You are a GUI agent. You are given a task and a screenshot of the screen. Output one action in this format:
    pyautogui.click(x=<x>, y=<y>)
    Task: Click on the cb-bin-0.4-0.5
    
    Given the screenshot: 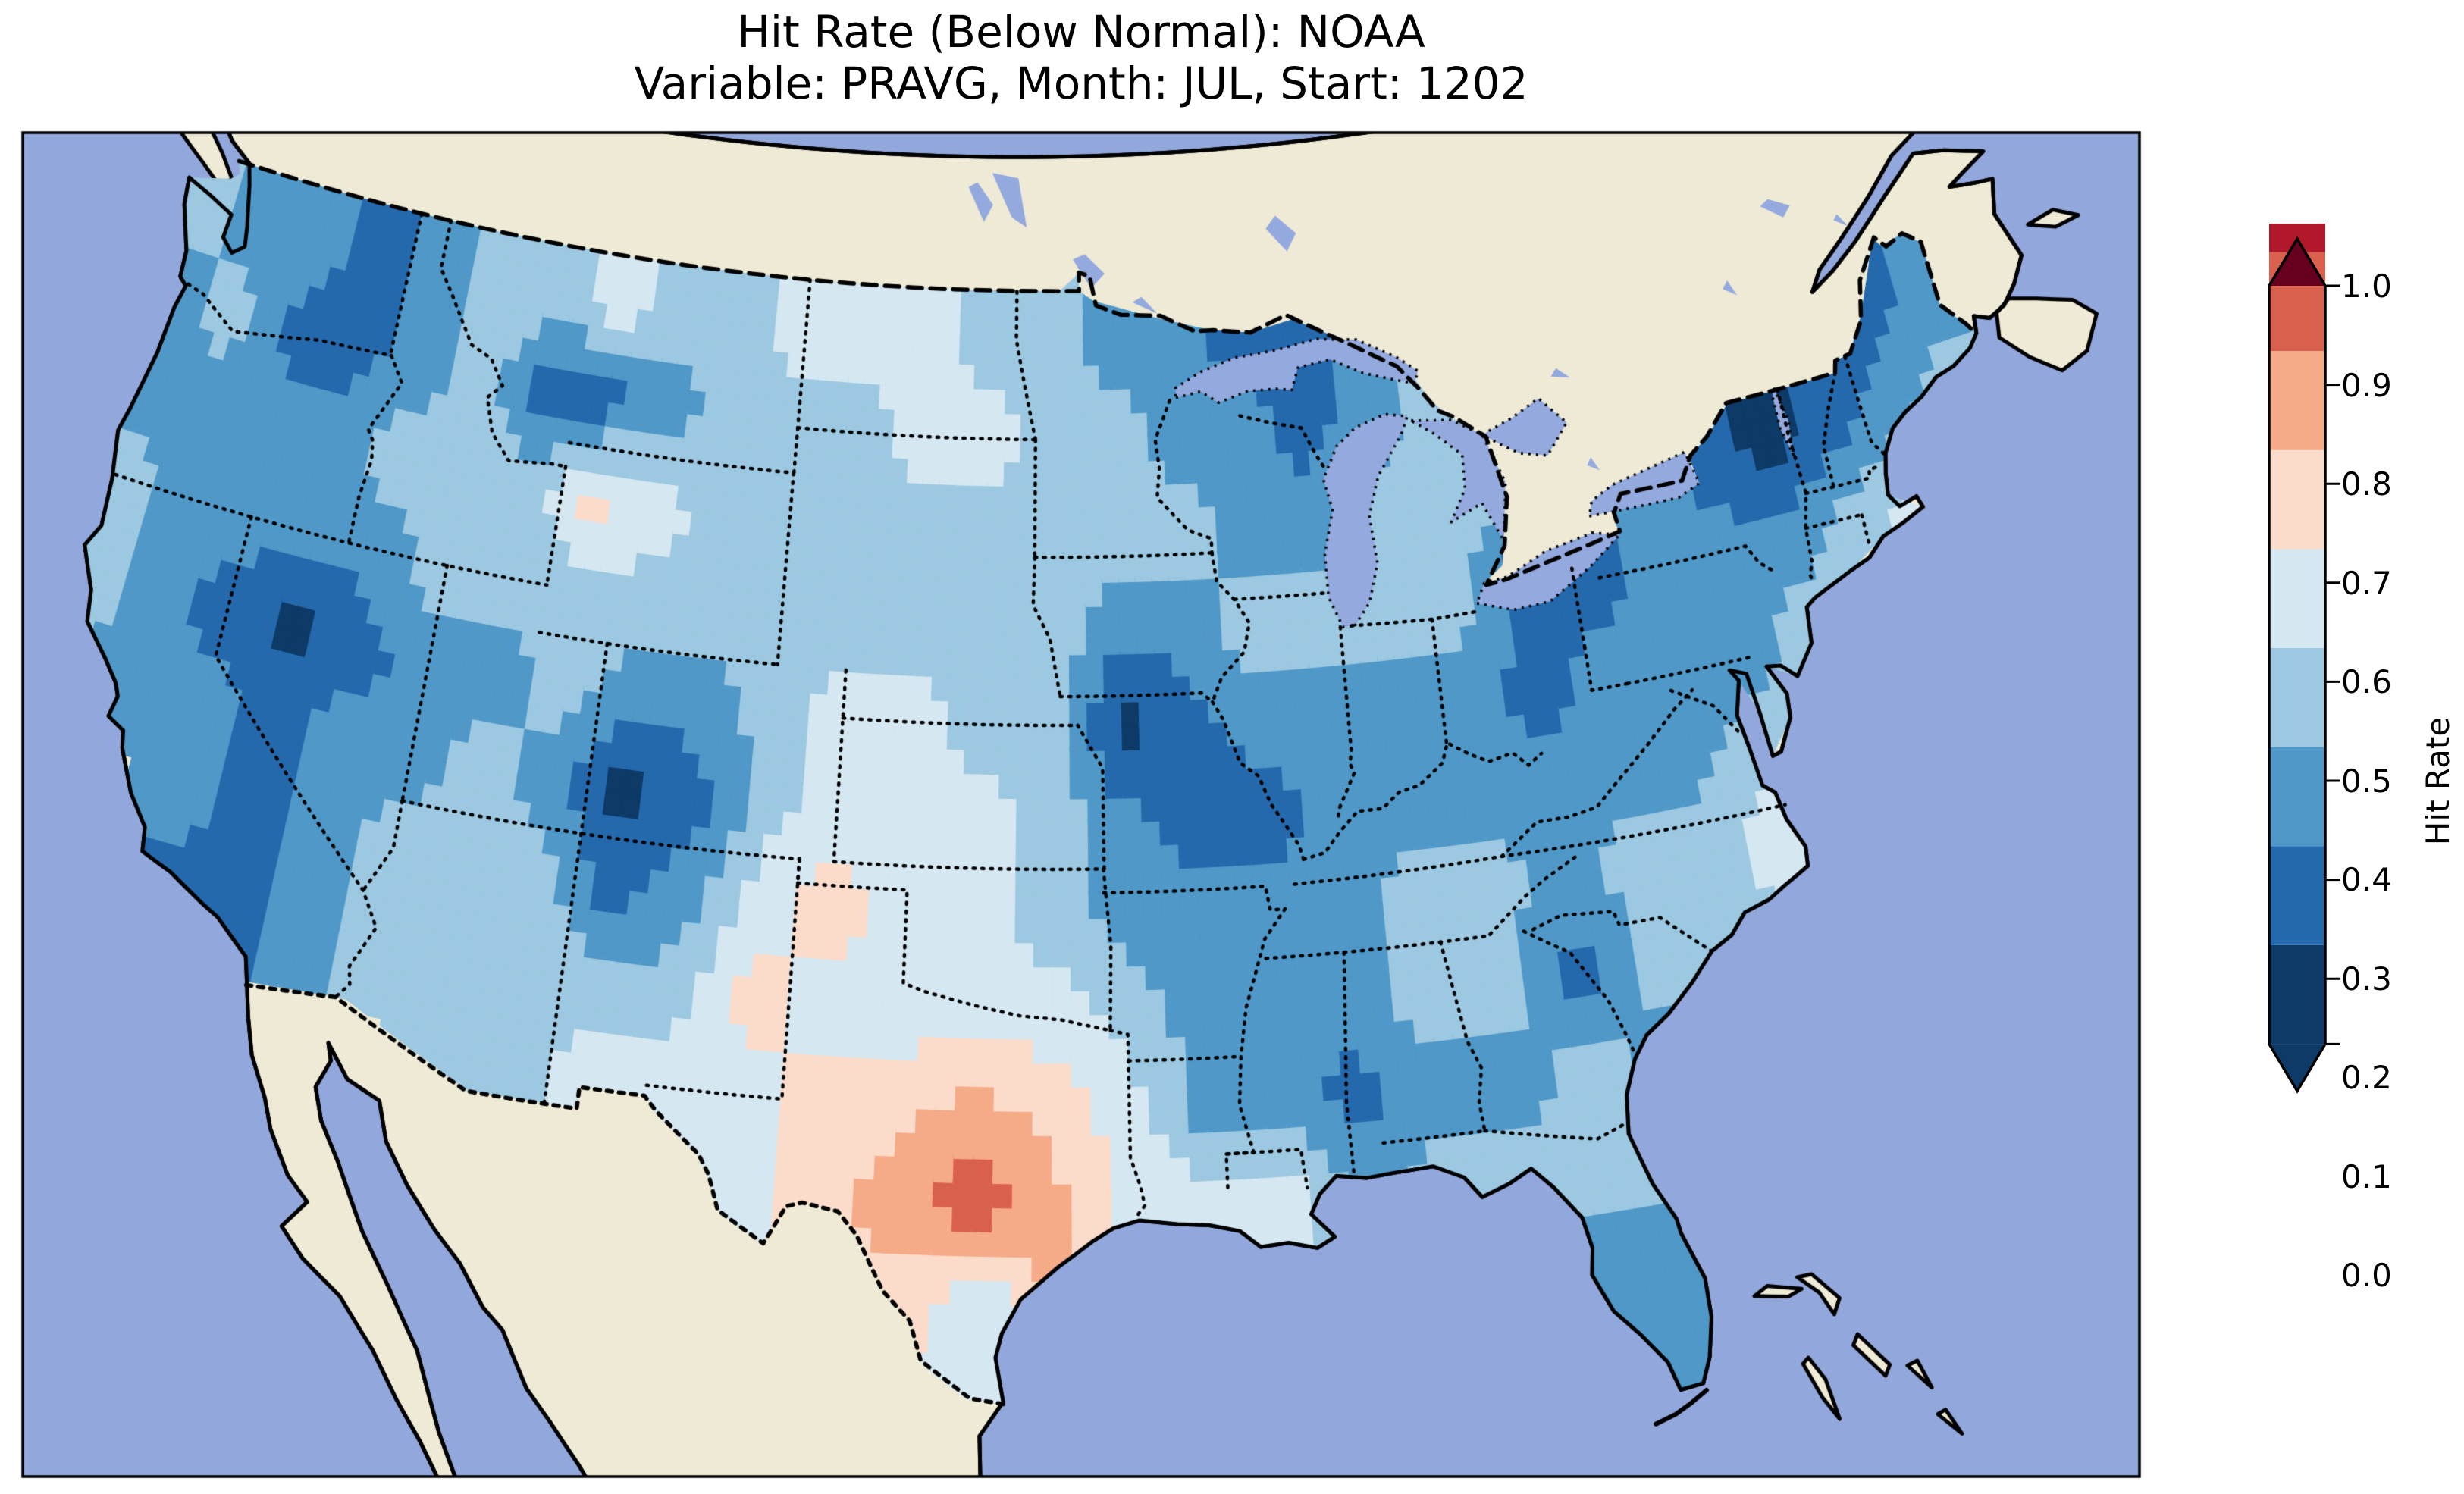 What is the action you would take?
    pyautogui.click(x=2297, y=598)
    